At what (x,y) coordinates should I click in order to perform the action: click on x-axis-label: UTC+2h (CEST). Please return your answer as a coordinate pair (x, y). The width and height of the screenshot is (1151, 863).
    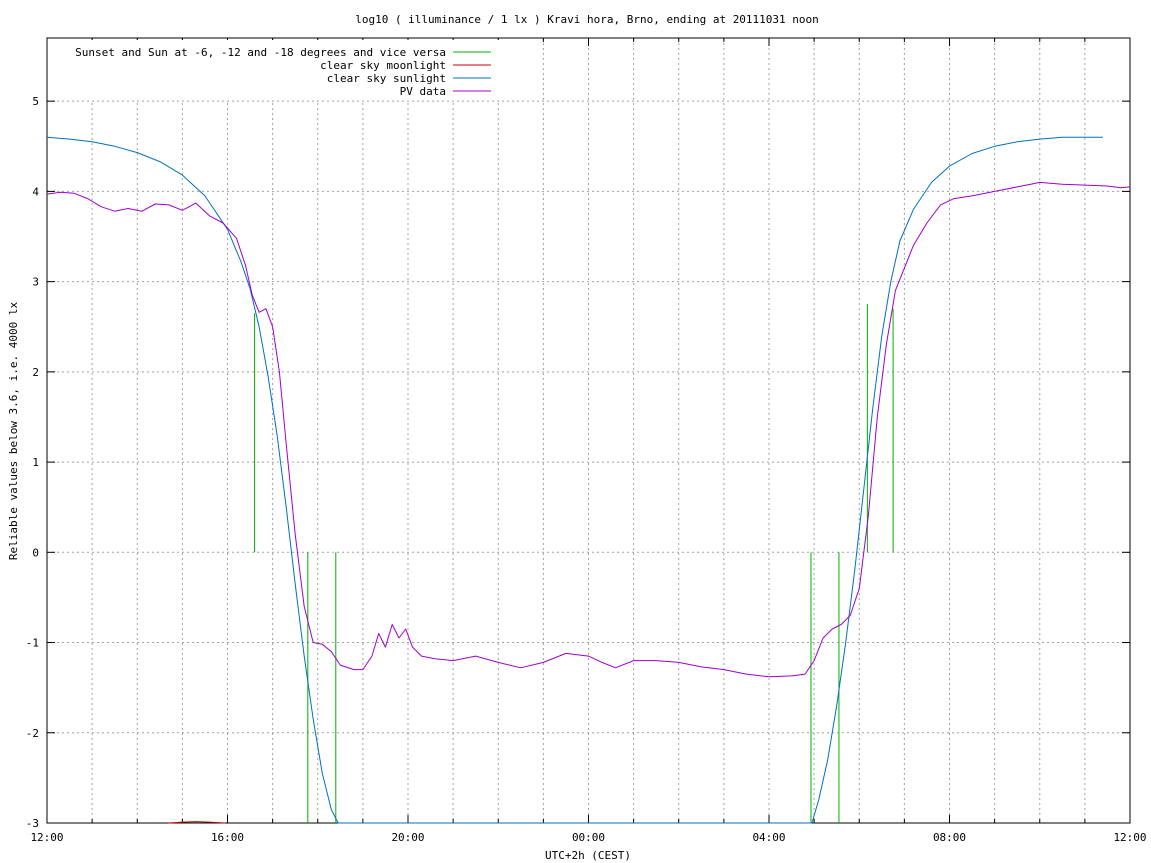
    Looking at the image, I should click on (588, 855).